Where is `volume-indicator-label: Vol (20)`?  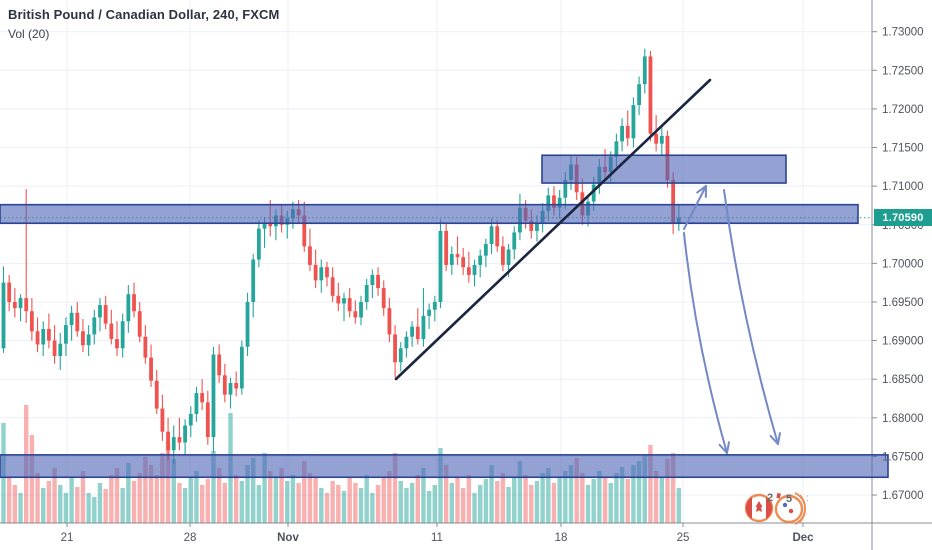 volume-indicator-label: Vol (20) is located at coordinates (29, 33).